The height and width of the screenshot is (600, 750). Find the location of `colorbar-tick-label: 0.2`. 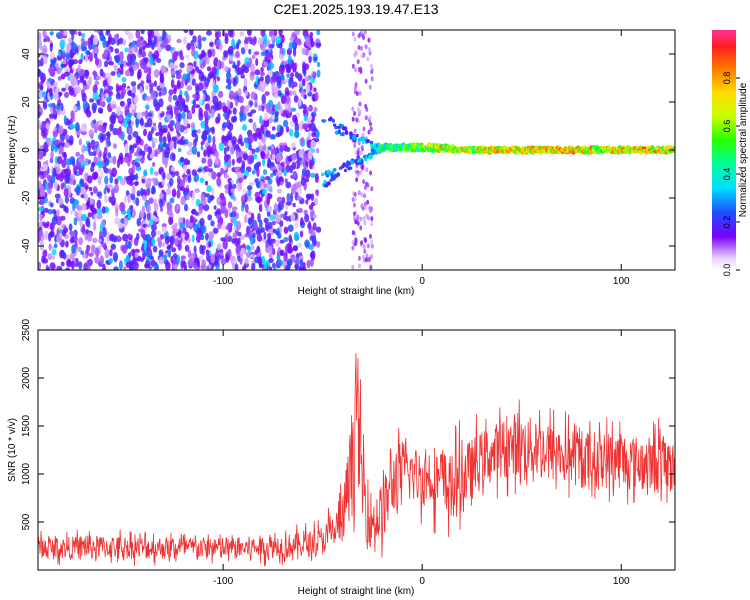

colorbar-tick-label: 0.2 is located at coordinates (727, 222).